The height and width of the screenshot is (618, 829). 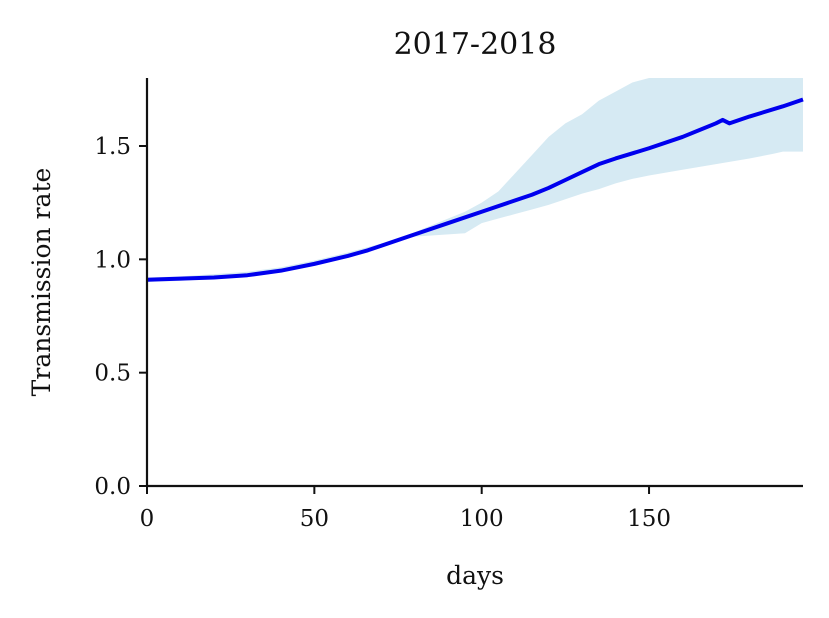 I want to click on y-tick-label: 1.0, so click(x=112, y=260).